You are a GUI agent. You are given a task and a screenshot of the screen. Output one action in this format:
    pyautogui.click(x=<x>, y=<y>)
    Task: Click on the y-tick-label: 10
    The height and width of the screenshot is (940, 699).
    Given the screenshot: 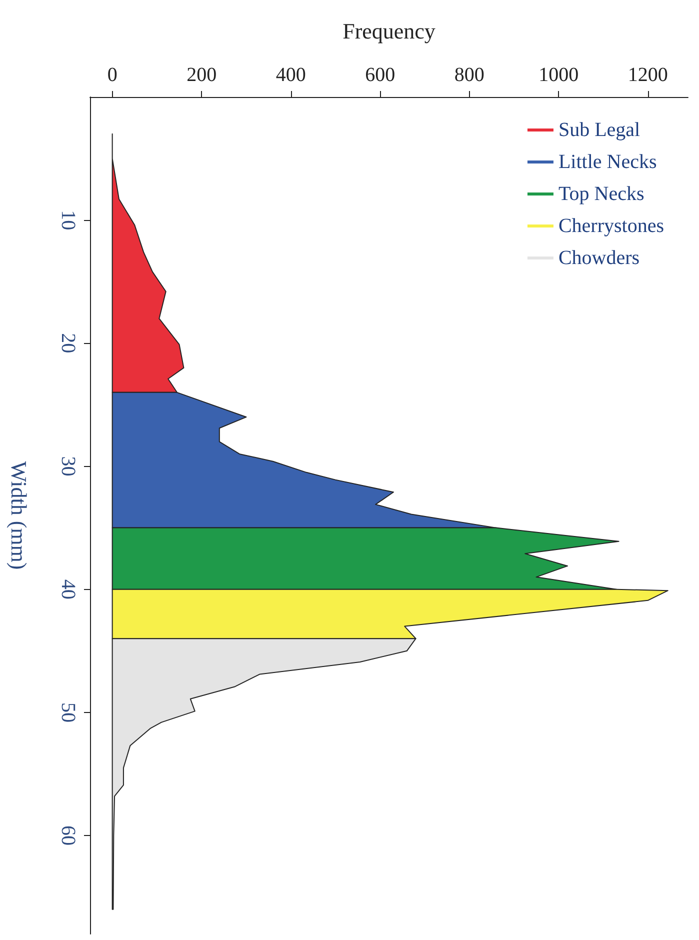 What is the action you would take?
    pyautogui.click(x=68, y=220)
    